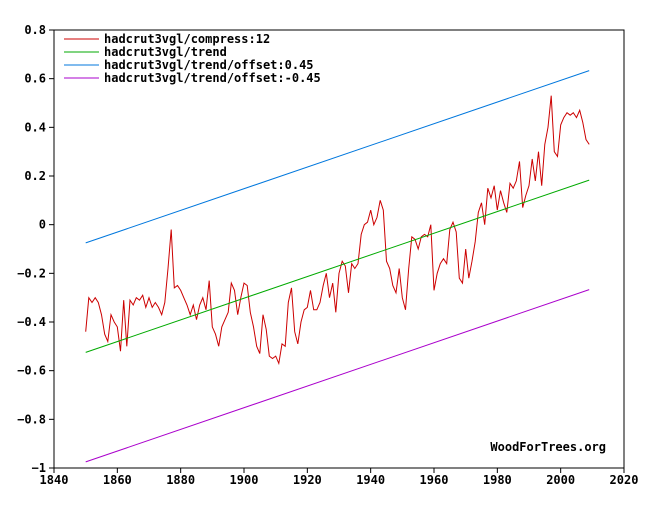  Describe the element at coordinates (548, 447) in the screenshot. I see `watermark: WoodForTrees.org` at that location.